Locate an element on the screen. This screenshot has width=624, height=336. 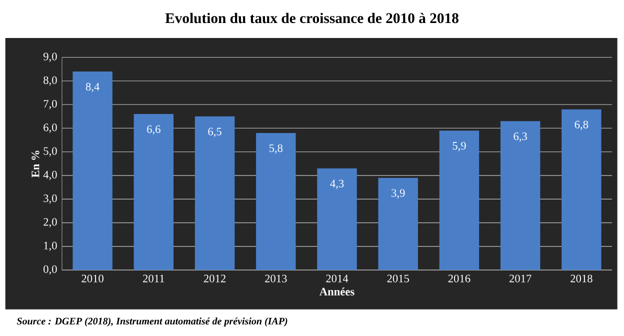
x-tick-label: 2016 is located at coordinates (459, 278).